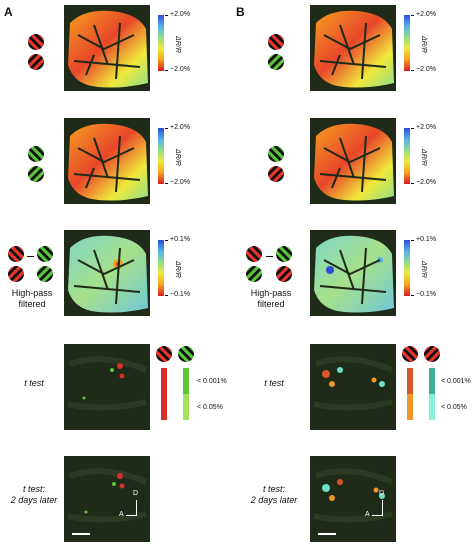 The height and width of the screenshot is (549, 474). I want to click on map-a-row5-image, so click(107, 495).